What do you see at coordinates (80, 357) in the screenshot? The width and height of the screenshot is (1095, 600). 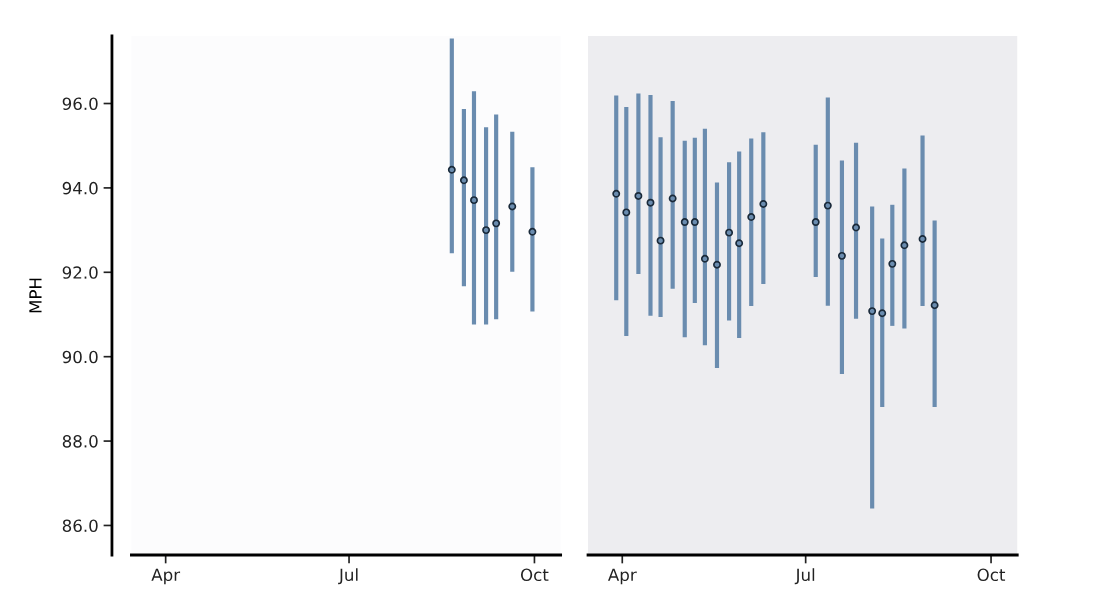 I see `y-tick-label: 90.0` at bounding box center [80, 357].